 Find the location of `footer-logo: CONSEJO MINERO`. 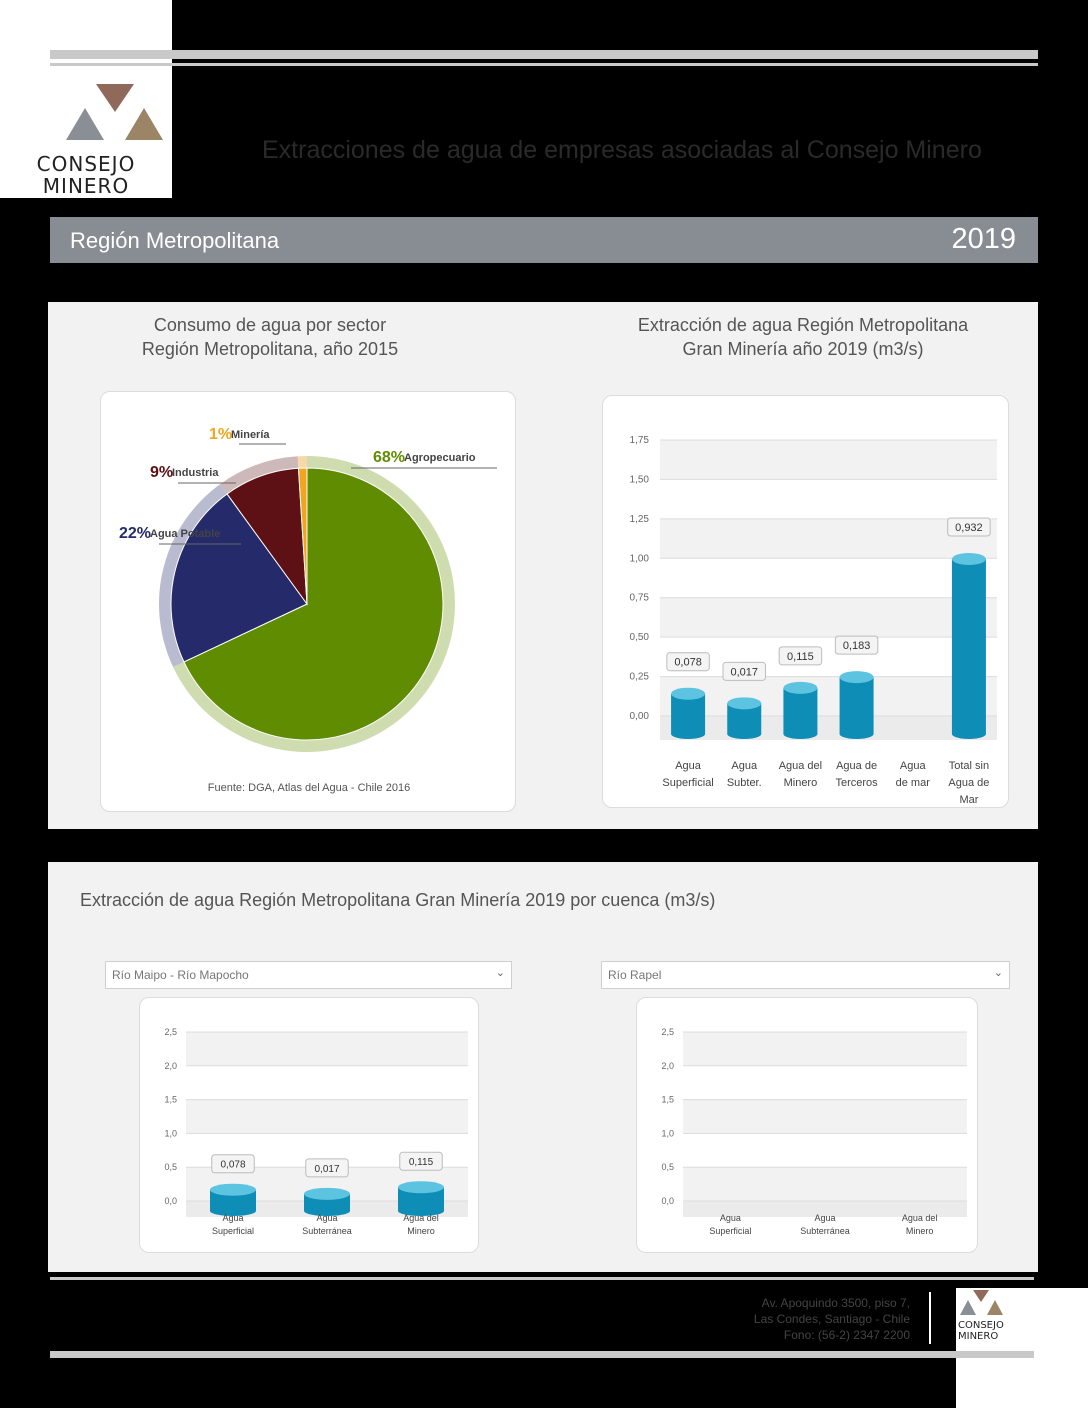

footer-logo: CONSEJO MINERO is located at coordinates (1022, 1348).